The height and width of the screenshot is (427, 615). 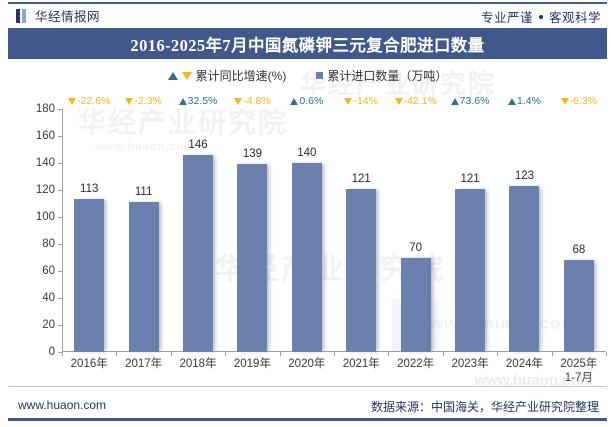 I want to click on bar-slot: 146, so click(x=197, y=232).